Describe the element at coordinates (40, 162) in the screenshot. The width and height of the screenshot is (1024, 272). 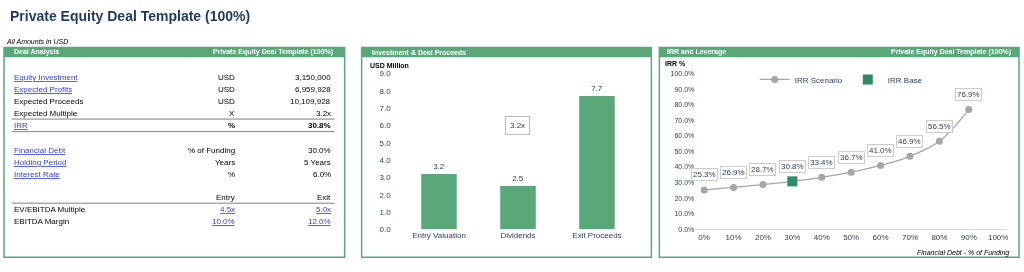
I see `text: Holding Period` at that location.